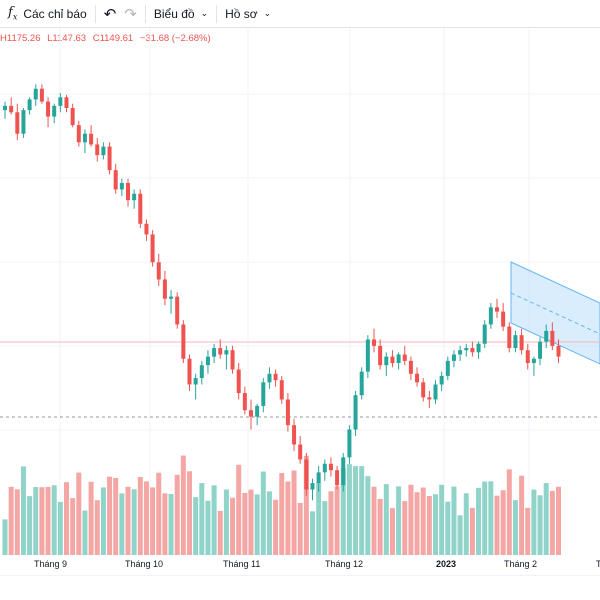 The width and height of the screenshot is (600, 600). I want to click on chart-menu-button: Biểu đồ ⌄, so click(181, 14).